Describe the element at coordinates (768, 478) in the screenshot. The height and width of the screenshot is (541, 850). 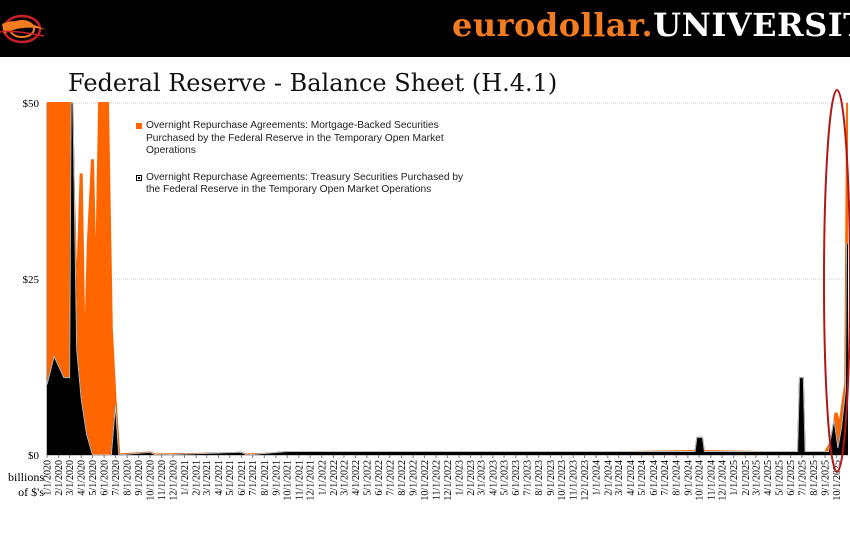
I see `x-tick-label: 4/1/2025` at that location.